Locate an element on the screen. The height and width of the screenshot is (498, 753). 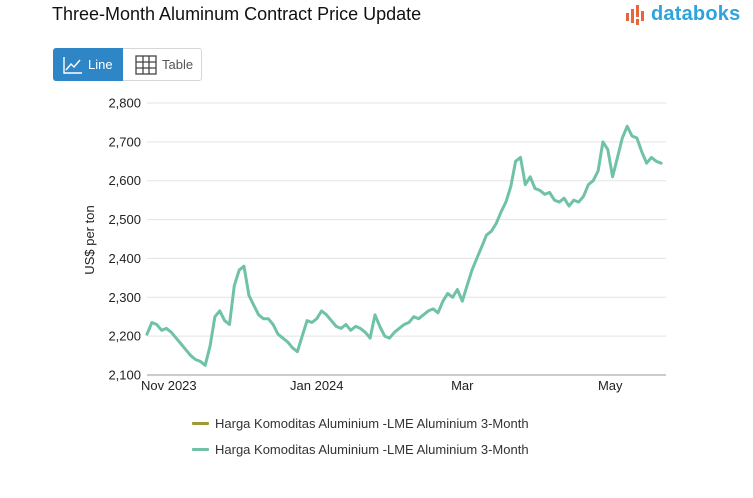
y-tick-label-2100: 2,100 is located at coordinates (124, 375).